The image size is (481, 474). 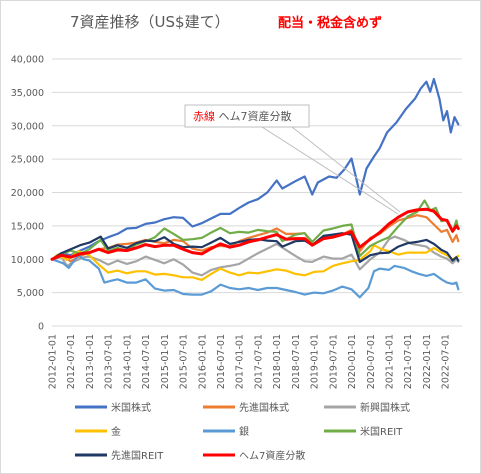 I want to click on x-tick-label: 2014-01-01, so click(x=127, y=361).